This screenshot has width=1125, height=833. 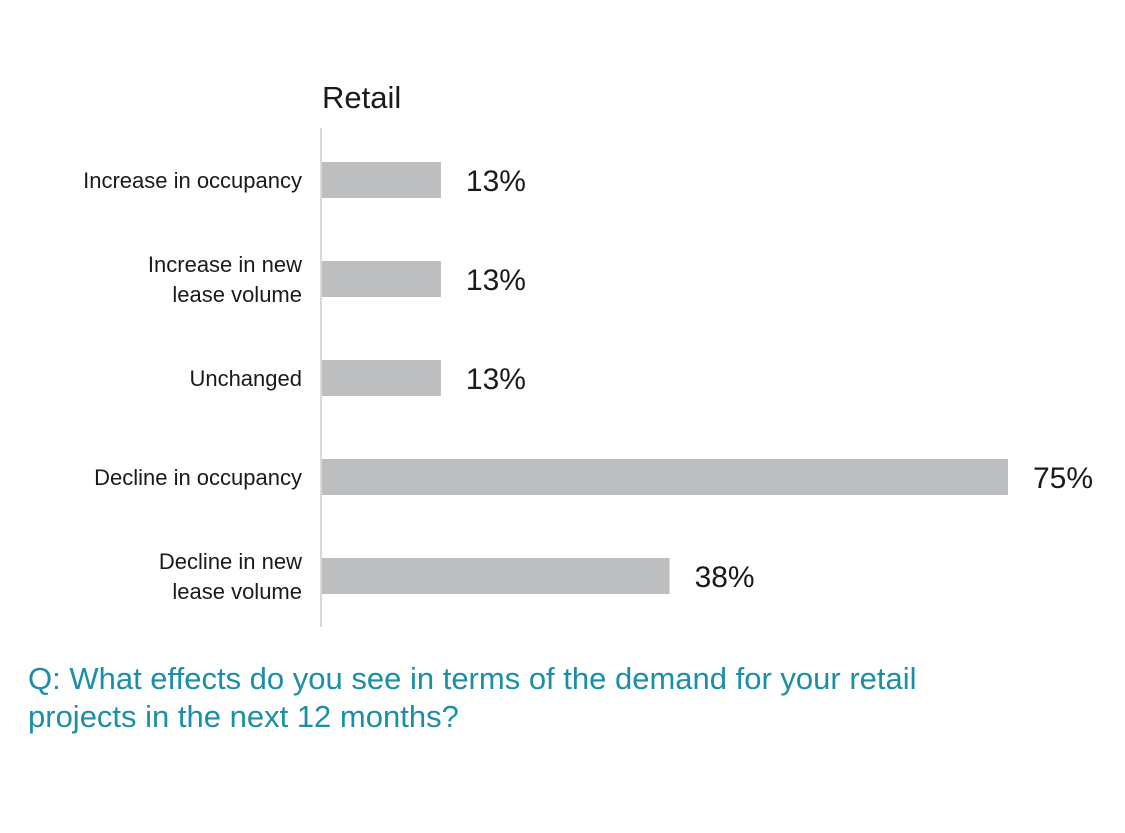 I want to click on category-label-line: Unchanged, so click(x=245, y=378).